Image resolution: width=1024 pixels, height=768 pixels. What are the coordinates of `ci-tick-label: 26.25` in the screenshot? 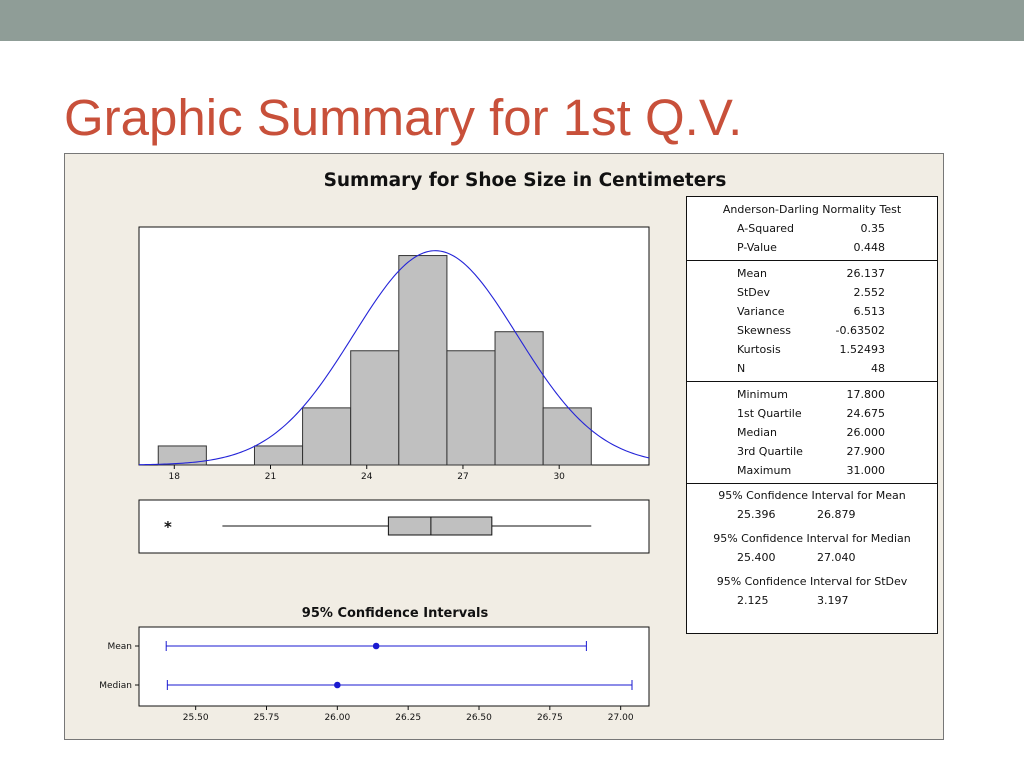 It's located at (408, 718).